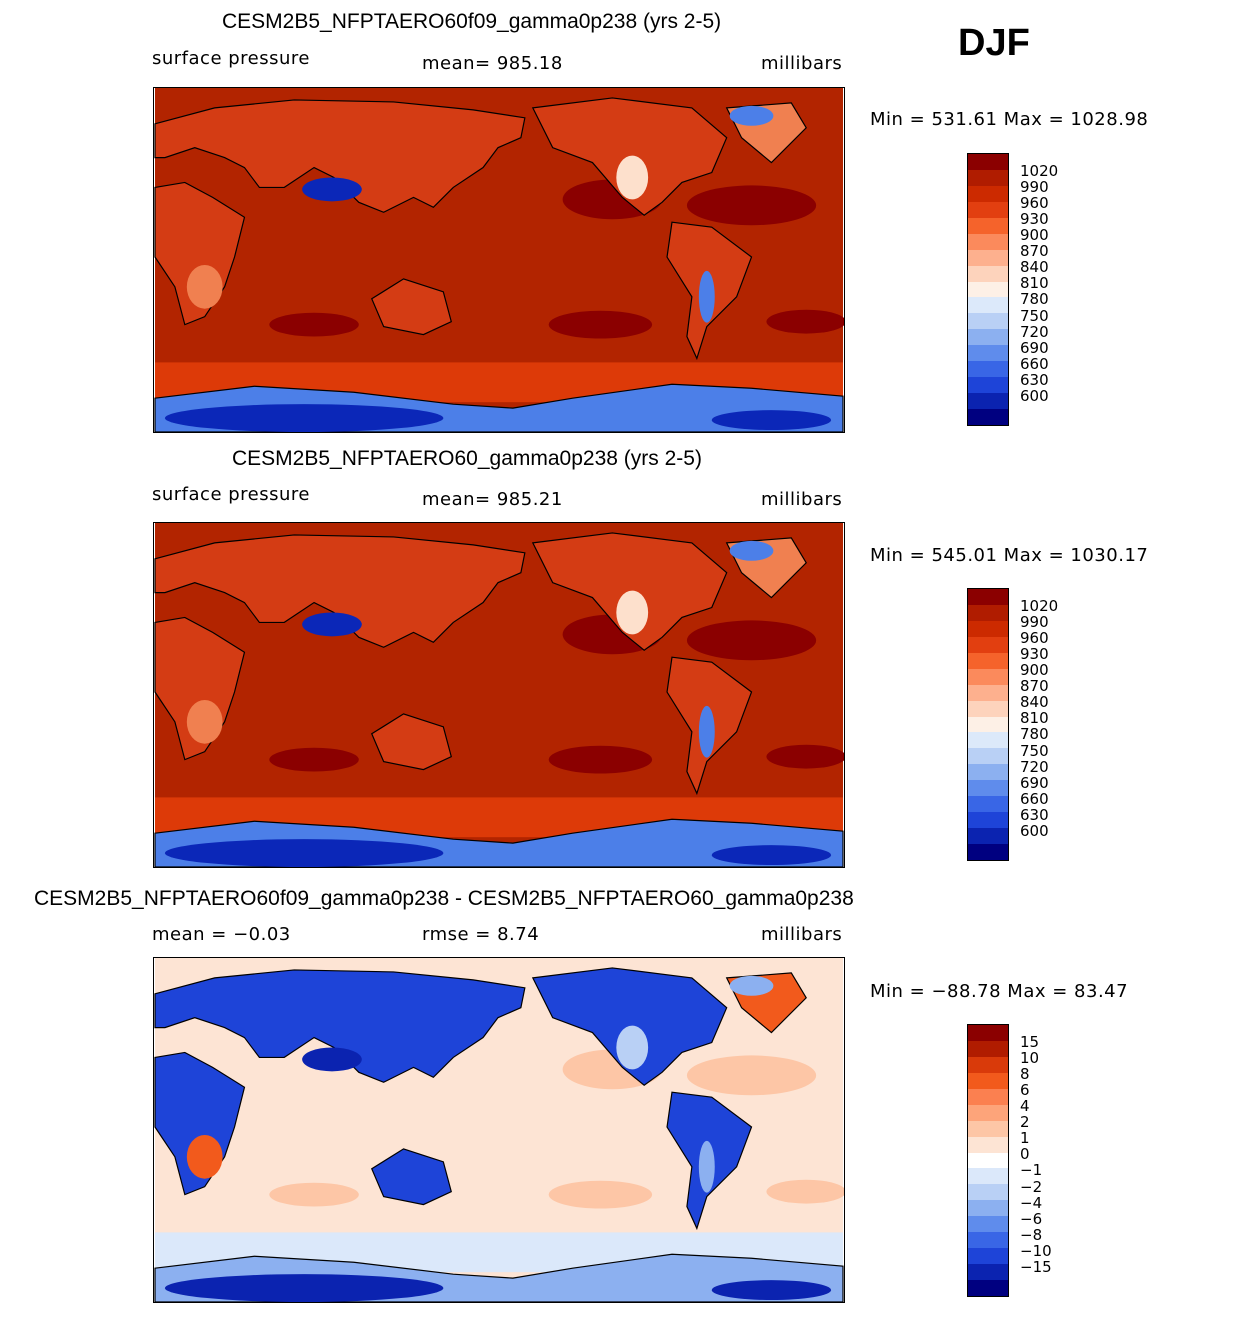  I want to click on panel-3-colorbar, so click(988, 1160).